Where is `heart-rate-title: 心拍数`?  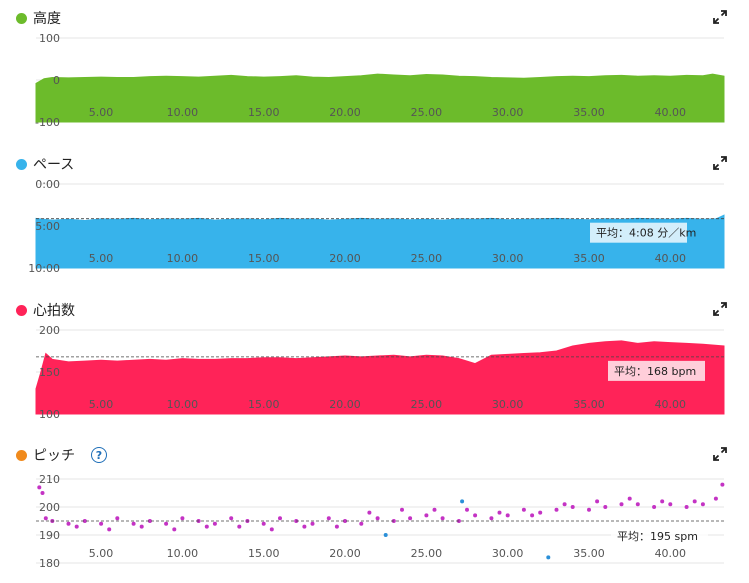 heart-rate-title: 心拍数 is located at coordinates (45, 310).